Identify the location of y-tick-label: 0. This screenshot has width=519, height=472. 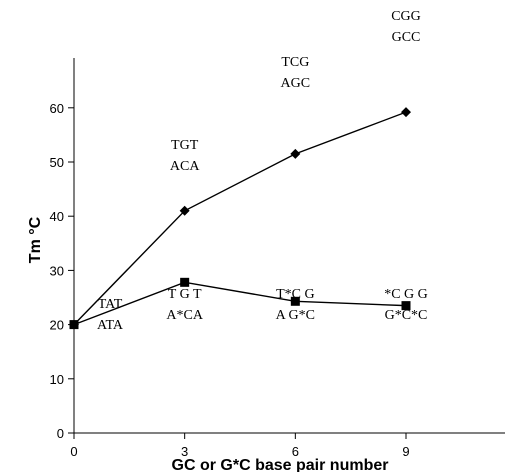
(60, 433).